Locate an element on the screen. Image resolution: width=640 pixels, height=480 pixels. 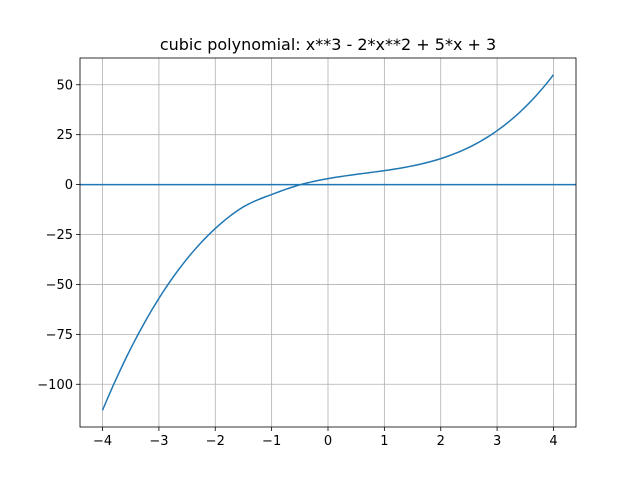
y-tick-label: −50 is located at coordinates (59, 285).